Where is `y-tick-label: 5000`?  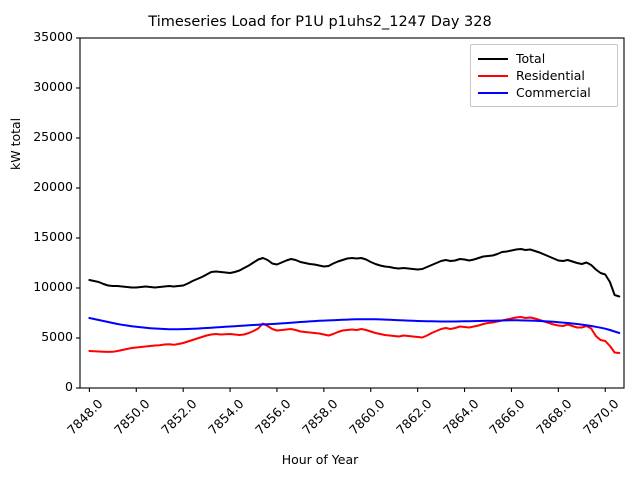
y-tick-label: 5000 is located at coordinates (57, 336).